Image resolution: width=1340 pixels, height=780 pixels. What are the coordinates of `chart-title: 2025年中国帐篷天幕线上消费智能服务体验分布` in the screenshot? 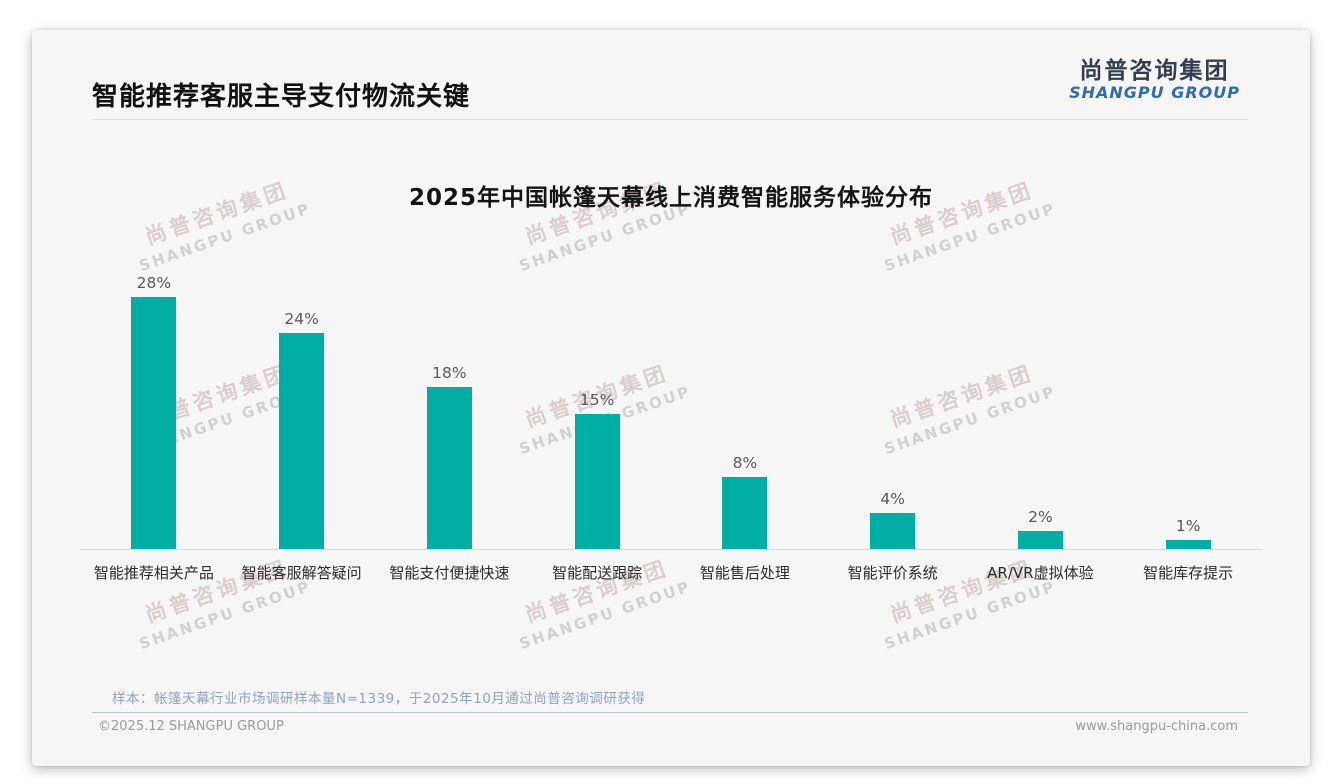 It's located at (670, 198).